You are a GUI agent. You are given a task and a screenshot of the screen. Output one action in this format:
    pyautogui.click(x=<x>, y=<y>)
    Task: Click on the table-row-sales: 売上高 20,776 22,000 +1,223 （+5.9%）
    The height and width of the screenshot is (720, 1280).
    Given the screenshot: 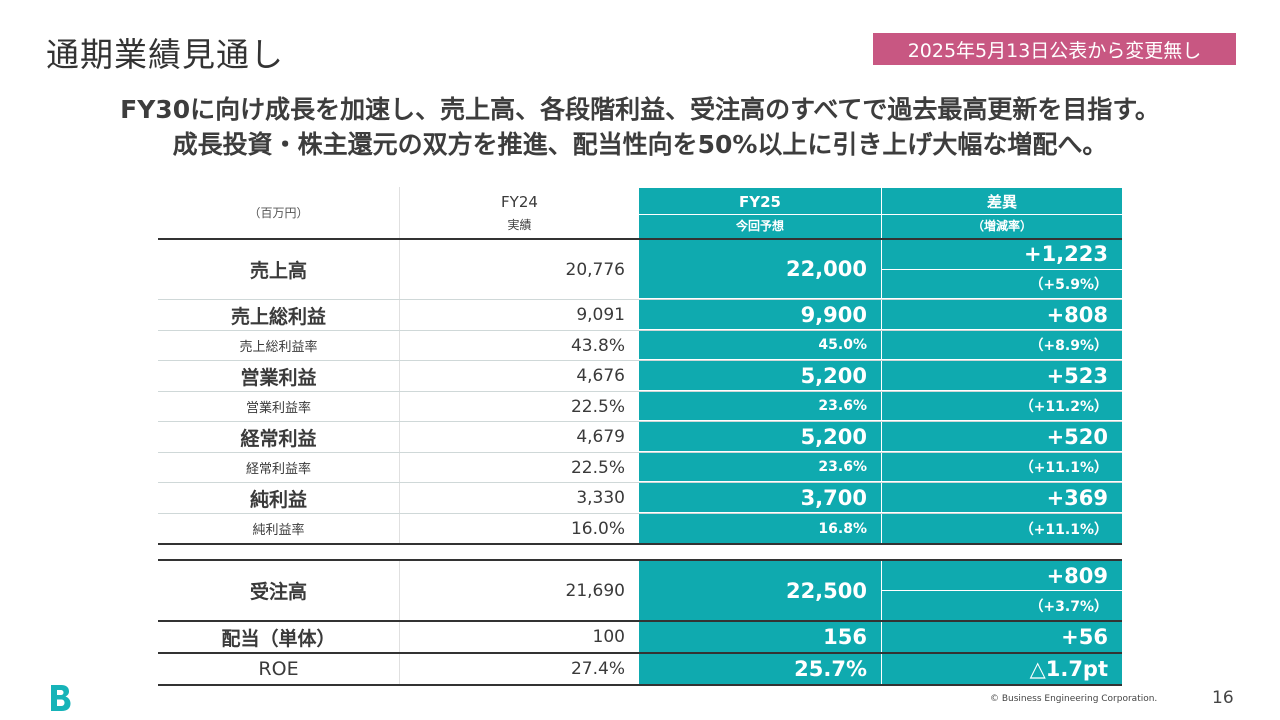 What is the action you would take?
    pyautogui.click(x=640, y=270)
    